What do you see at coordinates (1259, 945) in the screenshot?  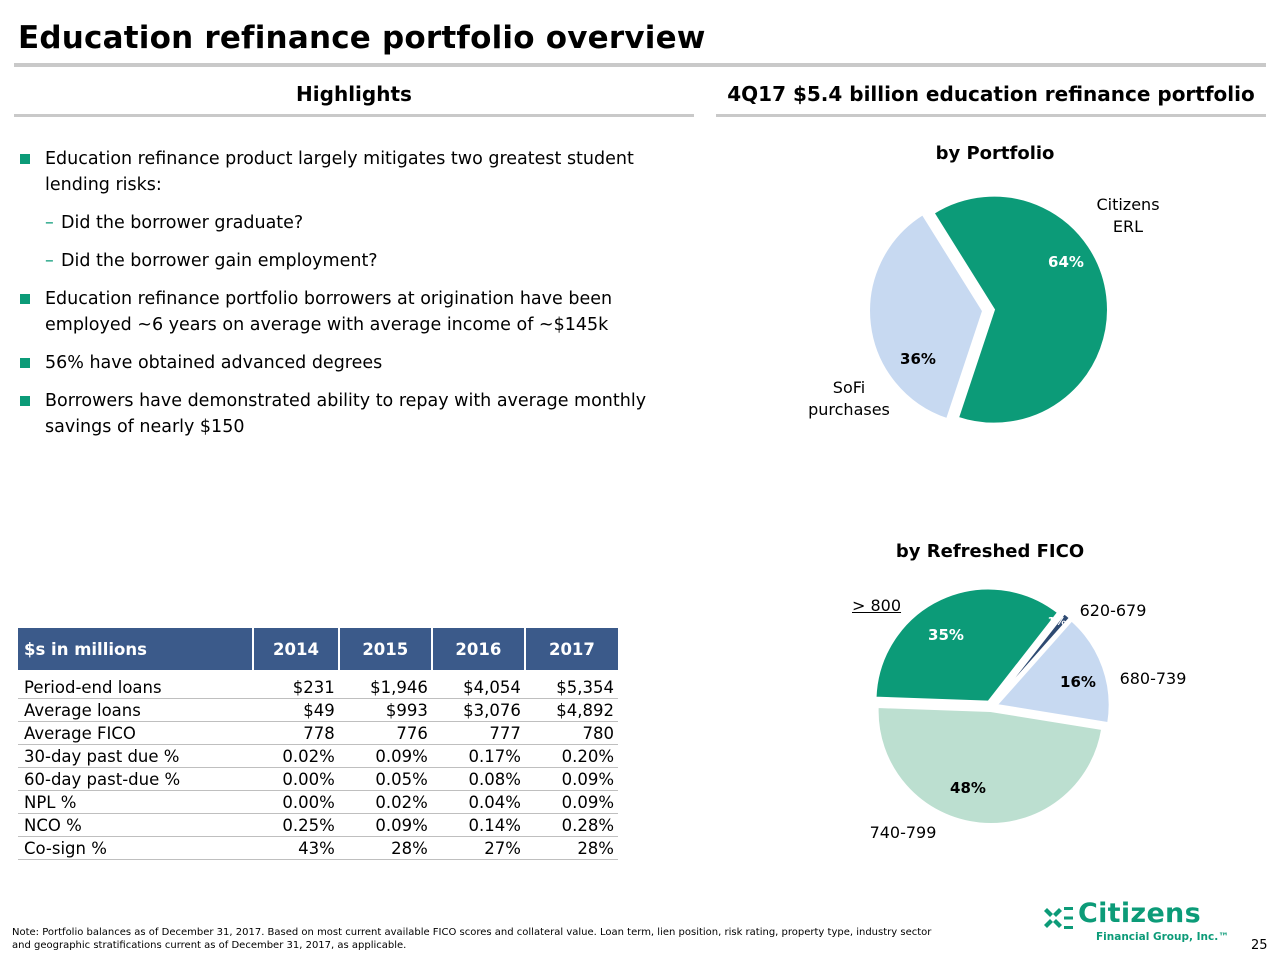 I see `page-number: 25` at bounding box center [1259, 945].